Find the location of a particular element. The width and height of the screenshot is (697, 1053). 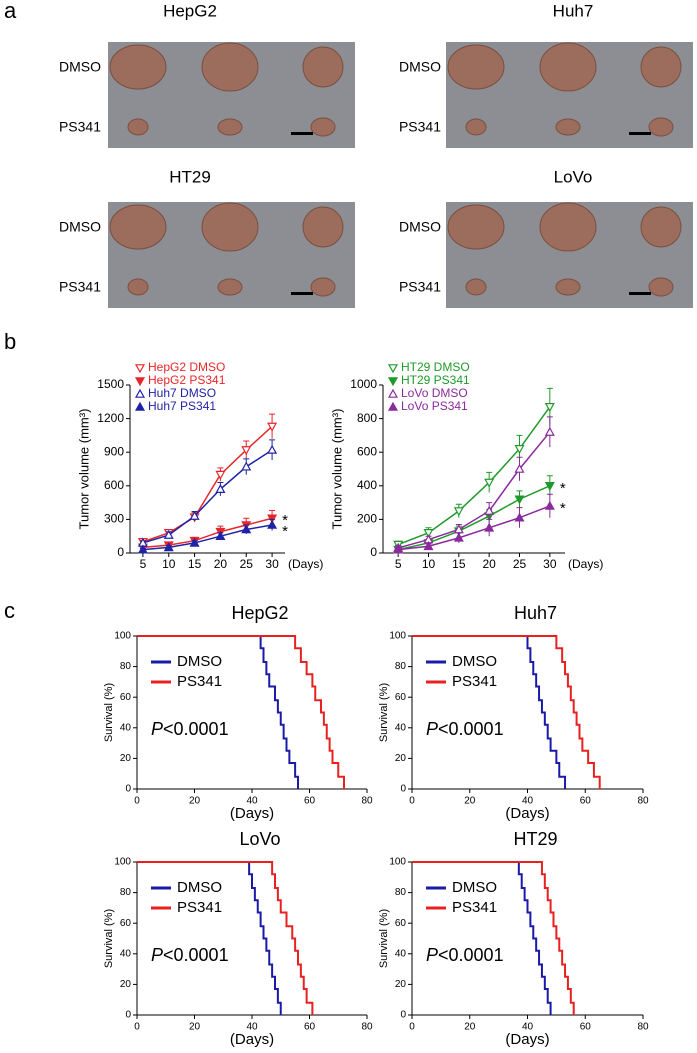

chart-title: HT29 is located at coordinates (535, 839).